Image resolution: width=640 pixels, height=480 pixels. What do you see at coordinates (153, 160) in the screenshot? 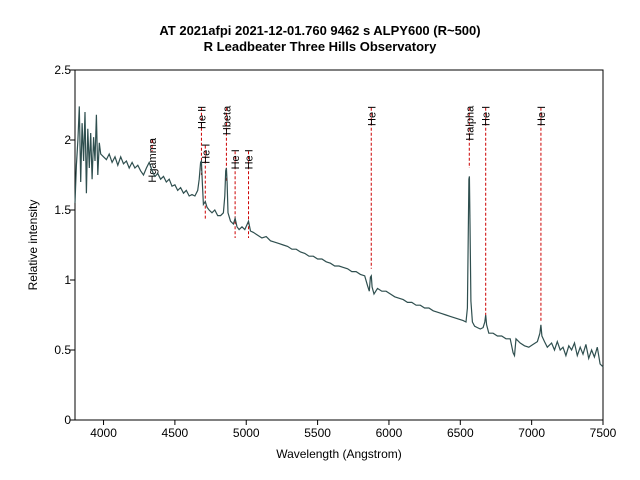
I see `annotation-label: Hgamma` at bounding box center [153, 160].